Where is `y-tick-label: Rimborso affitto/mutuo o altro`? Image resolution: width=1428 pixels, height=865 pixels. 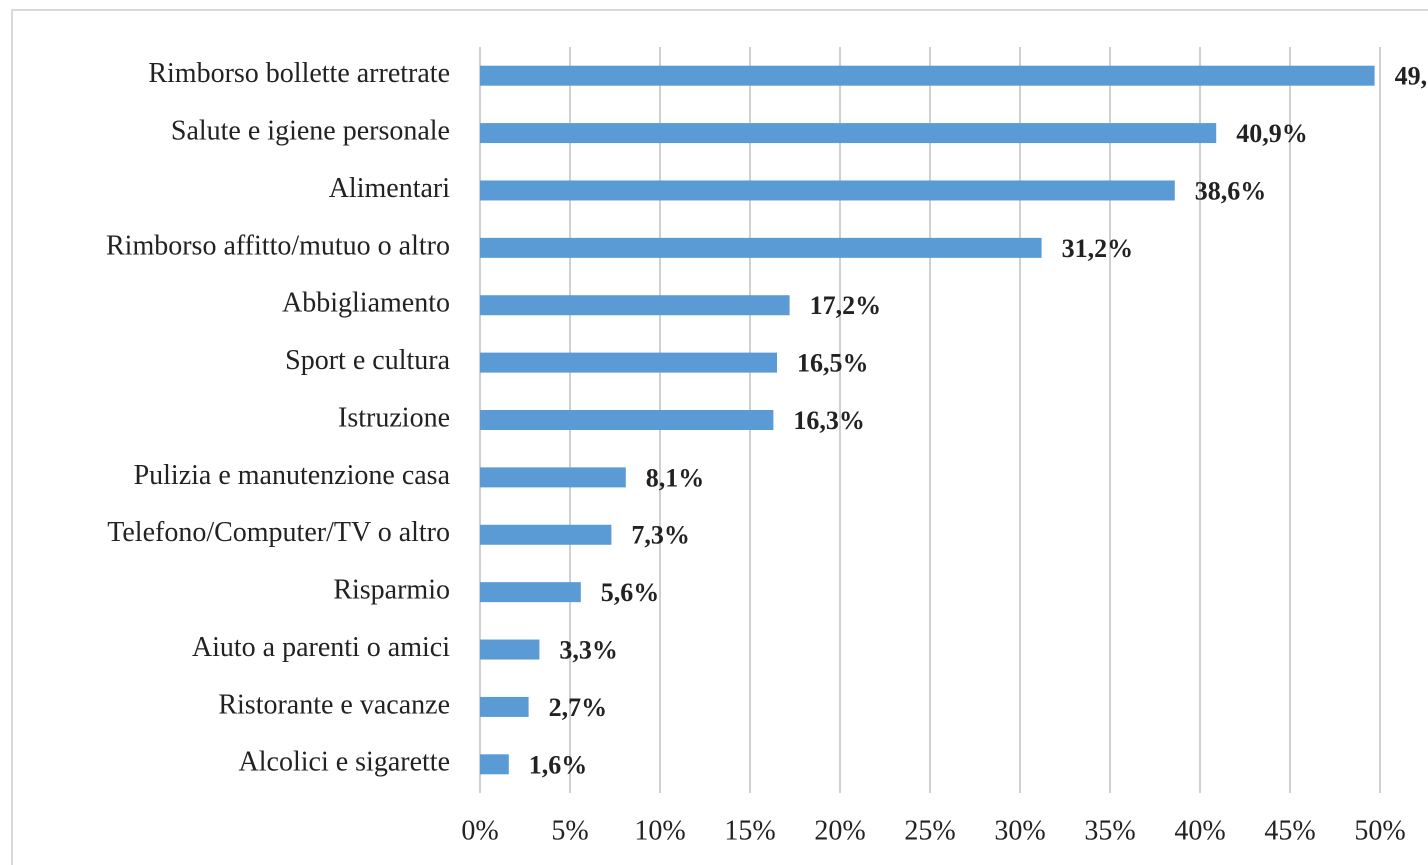 y-tick-label: Rimborso affitto/mutuo o altro is located at coordinates (278, 245).